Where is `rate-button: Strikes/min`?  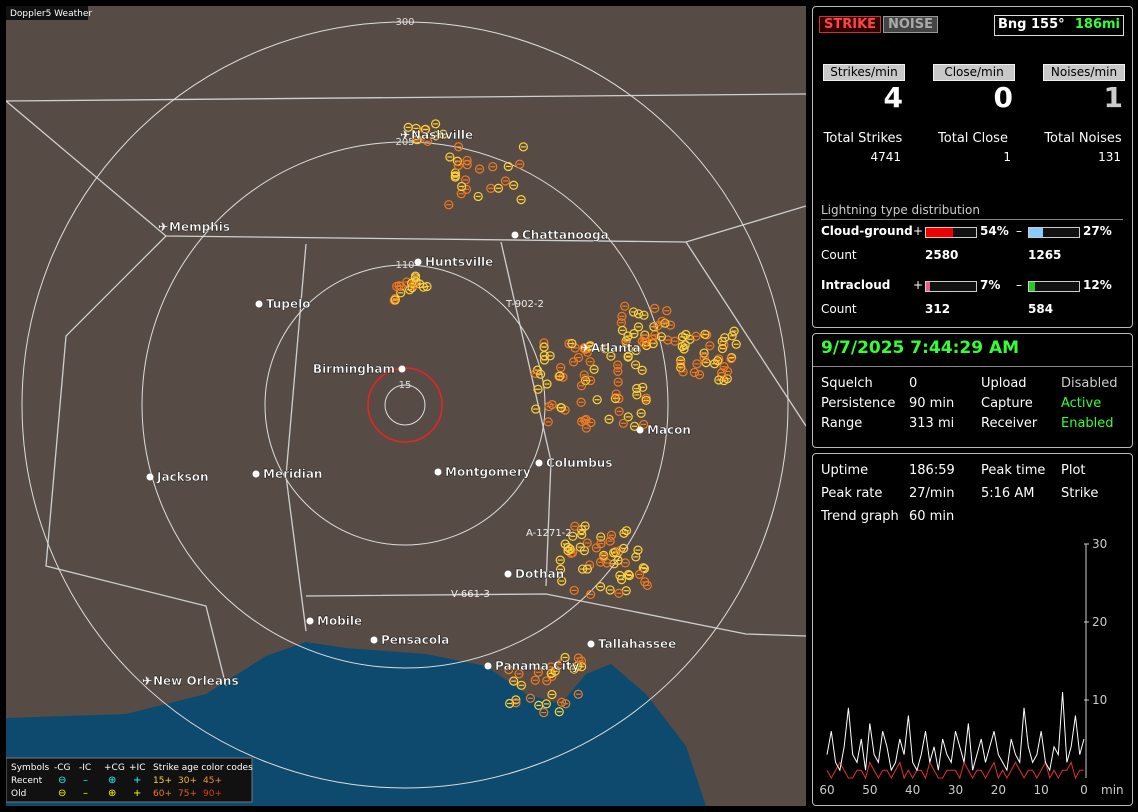 rate-button: Strikes/min is located at coordinates (864, 72).